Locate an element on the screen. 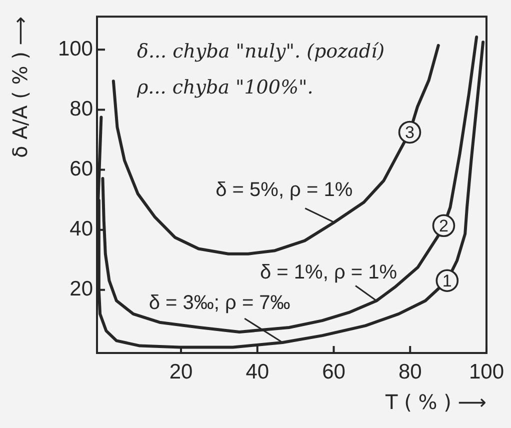 This screenshot has width=511, height=428. annotation: δ... chyba "nuly". (pozadí) is located at coordinates (261, 51).